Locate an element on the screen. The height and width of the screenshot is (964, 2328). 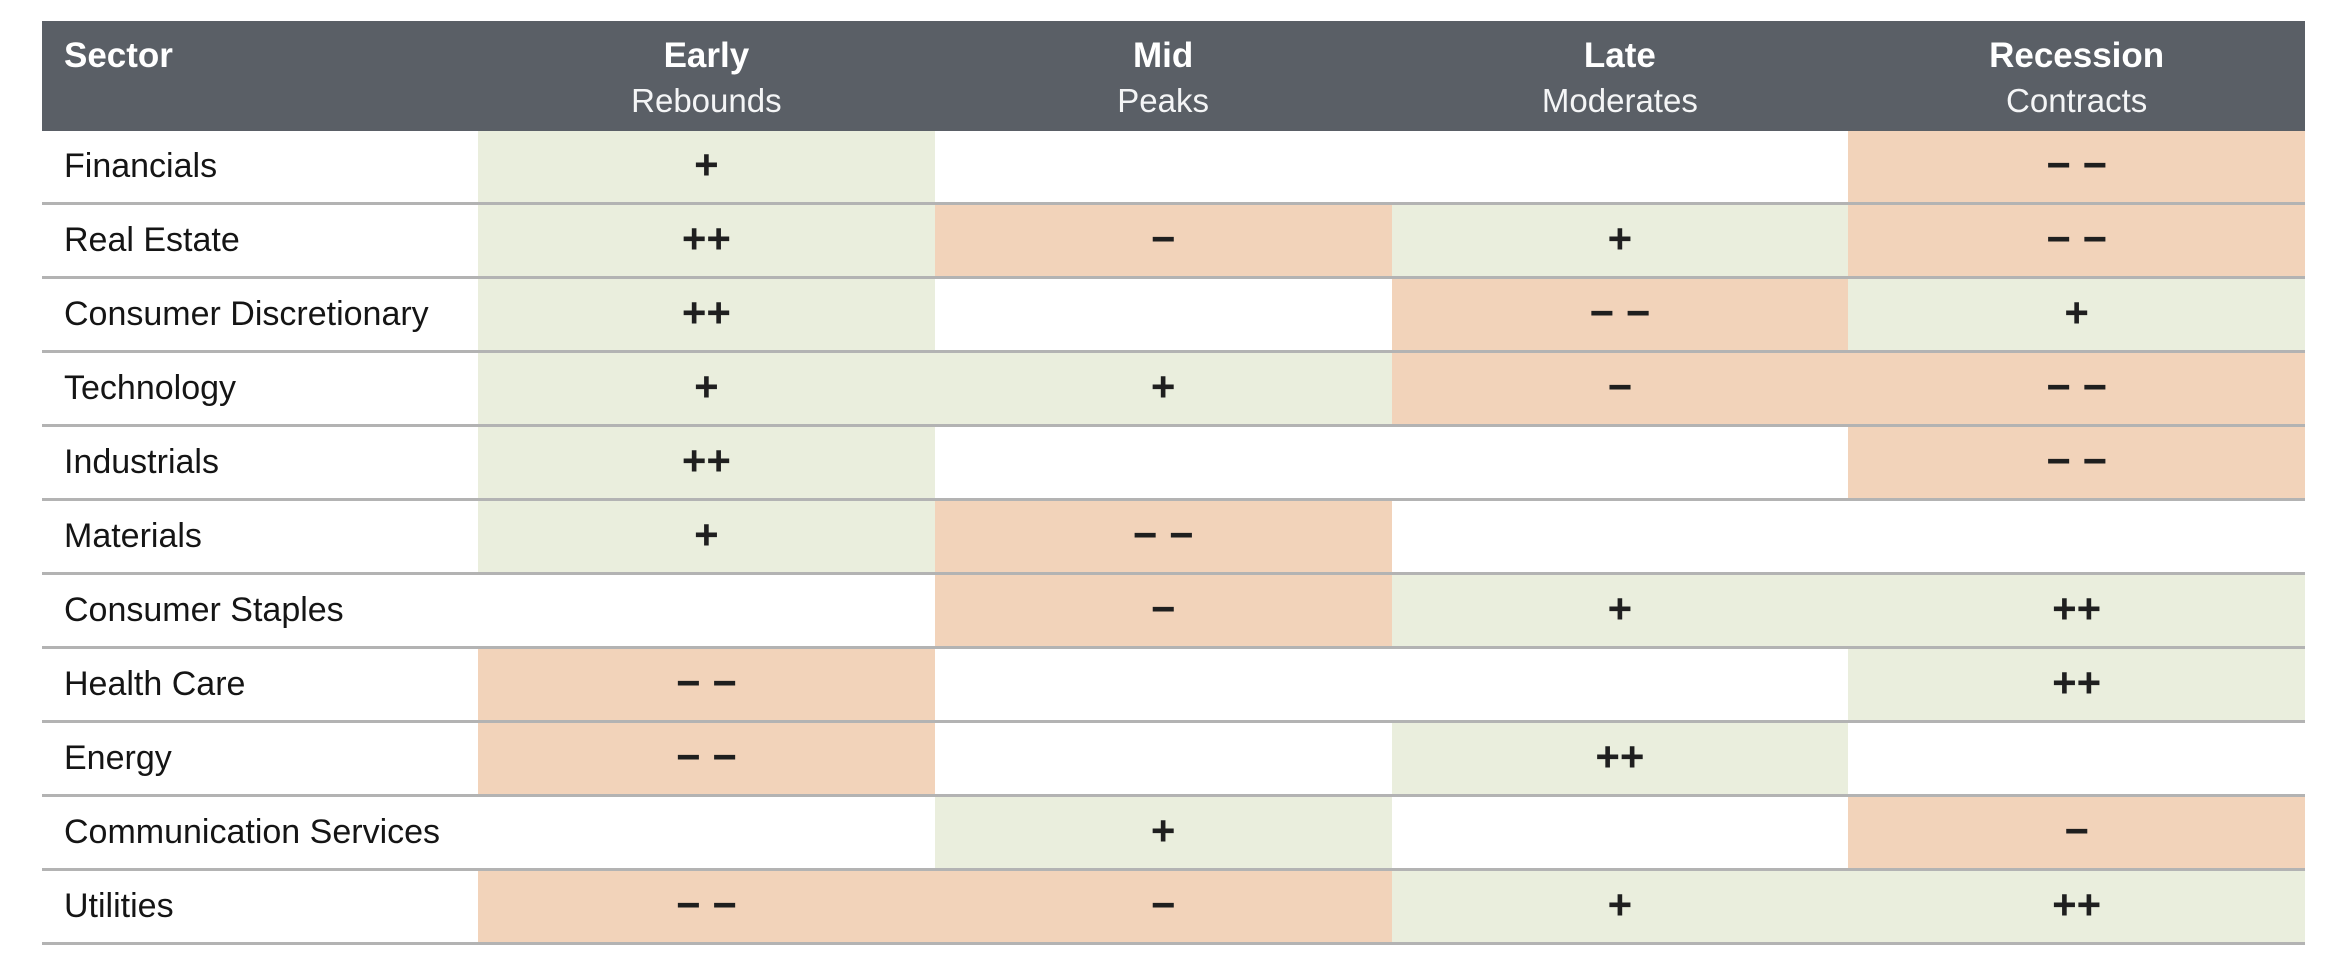
sector-name: Financials is located at coordinates (260, 166).